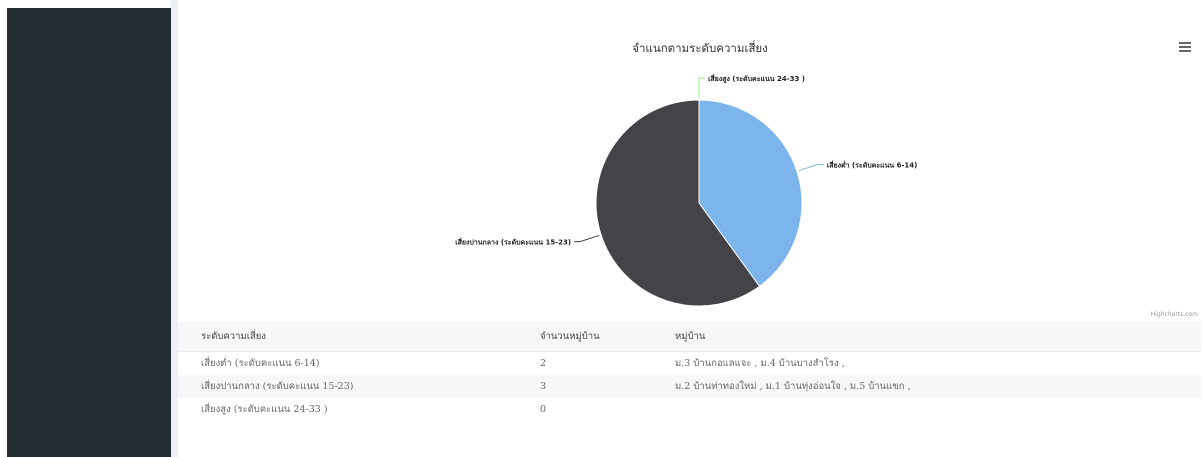  Describe the element at coordinates (678, 203) in the screenshot. I see `slice-medium-risk` at that location.